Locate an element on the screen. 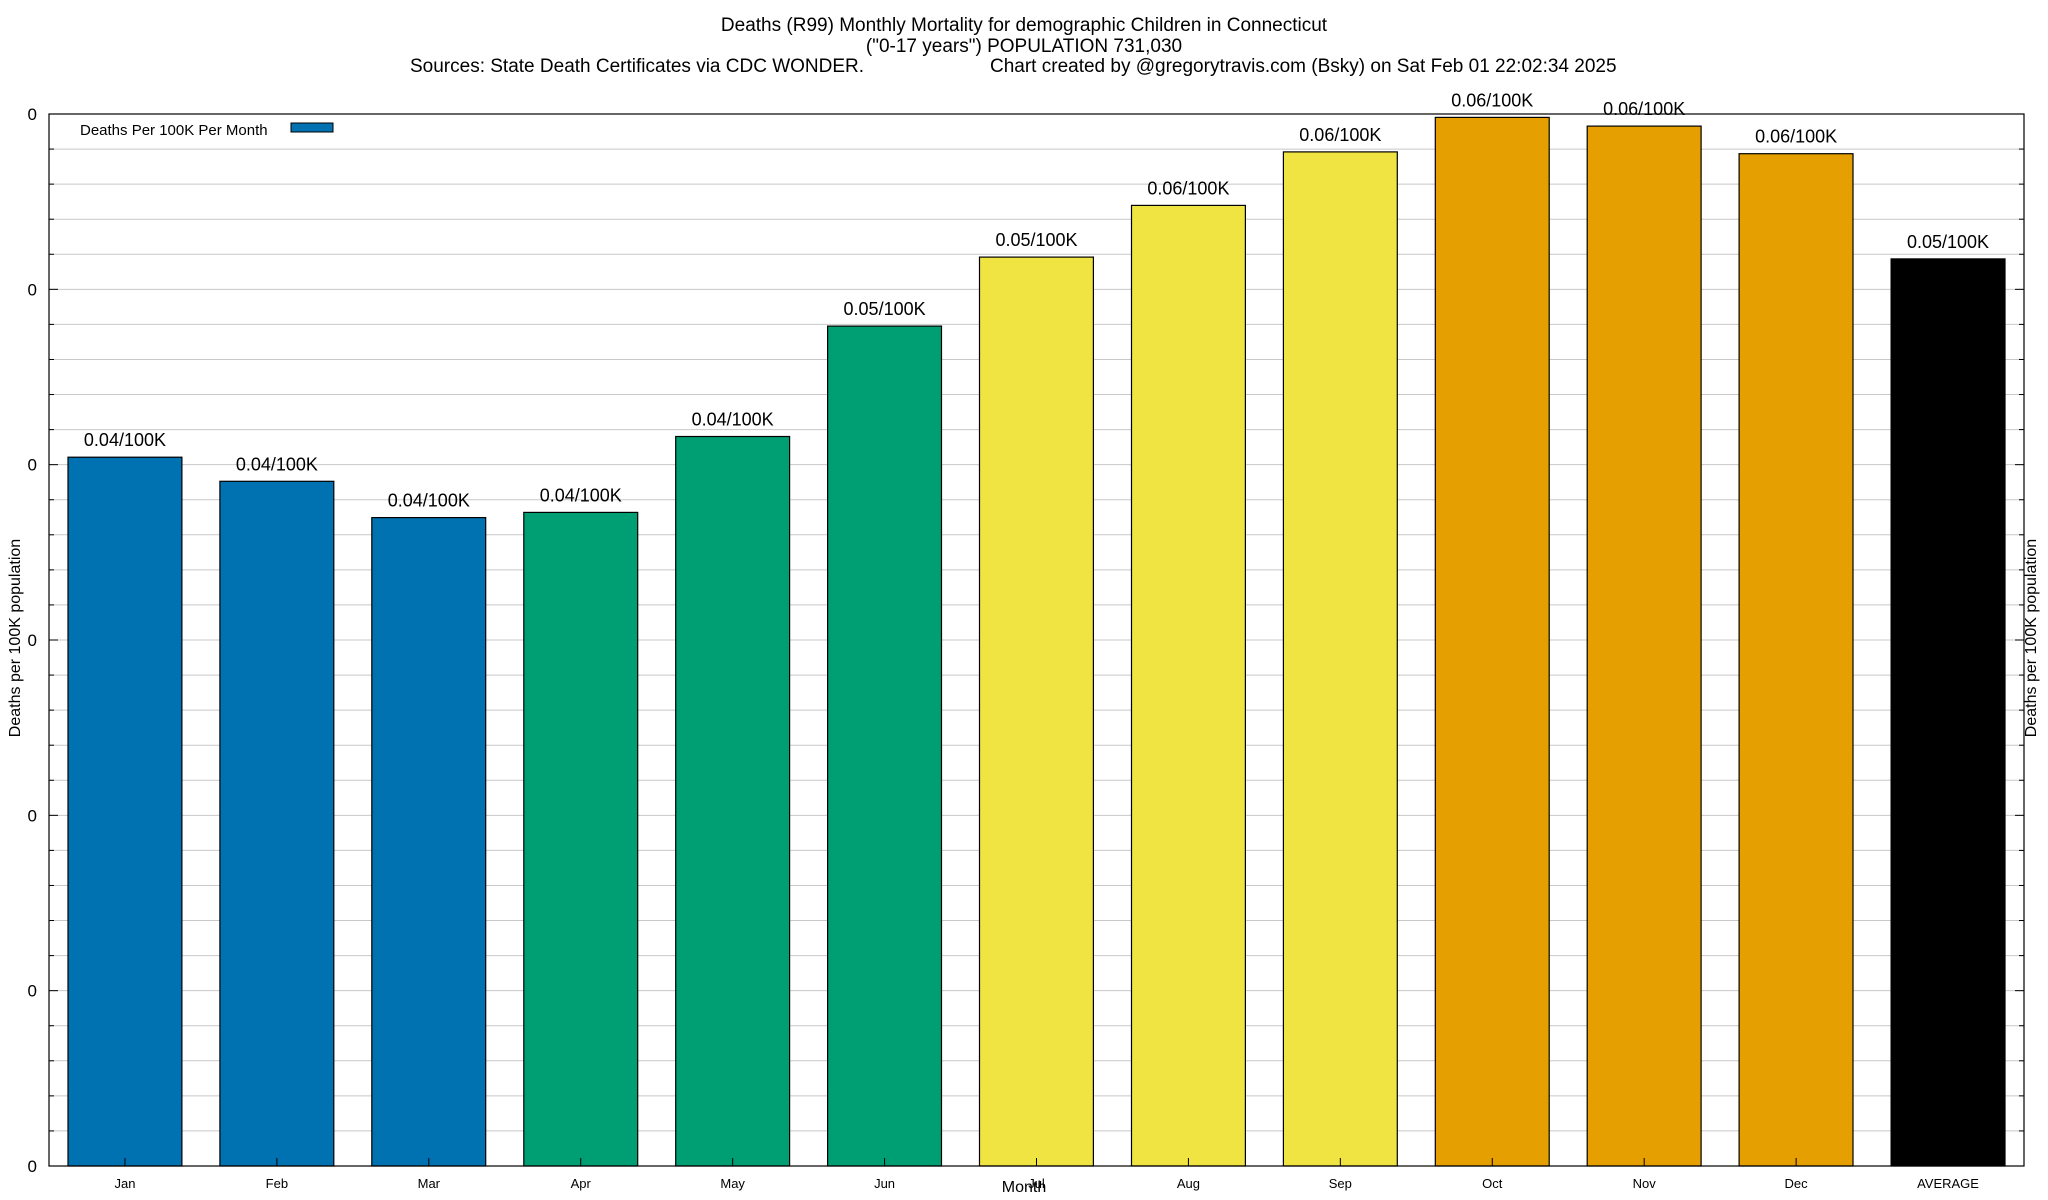 This screenshot has height=1200, width=2048. x-tick-label: Apr is located at coordinates (581, 1183).